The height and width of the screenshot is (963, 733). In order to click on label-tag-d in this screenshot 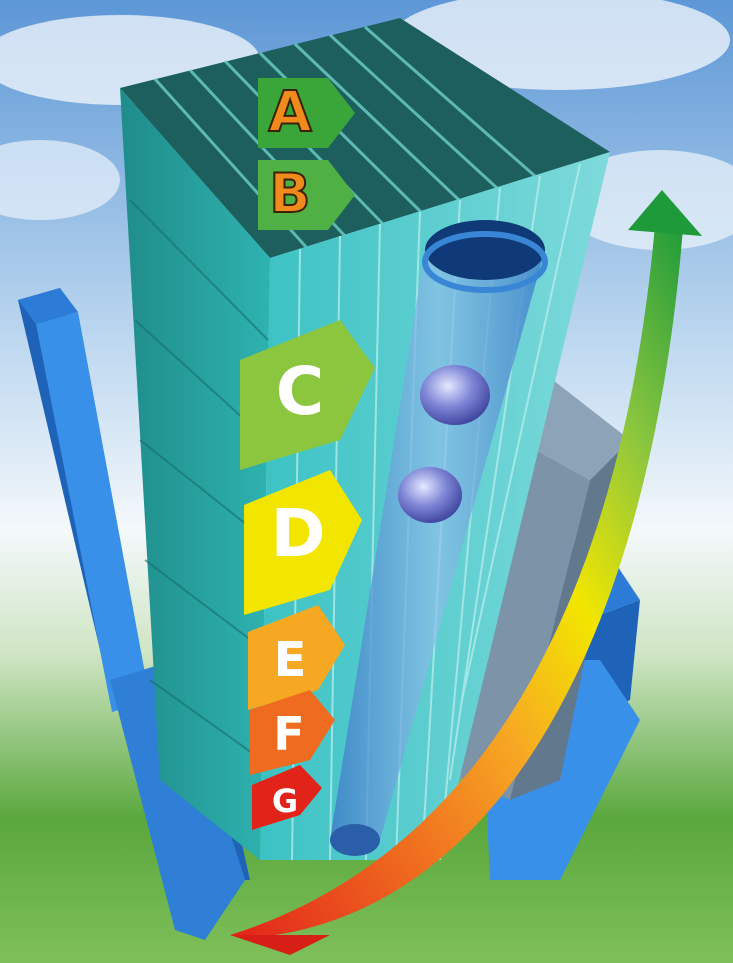, I will do `click(303, 542)`.